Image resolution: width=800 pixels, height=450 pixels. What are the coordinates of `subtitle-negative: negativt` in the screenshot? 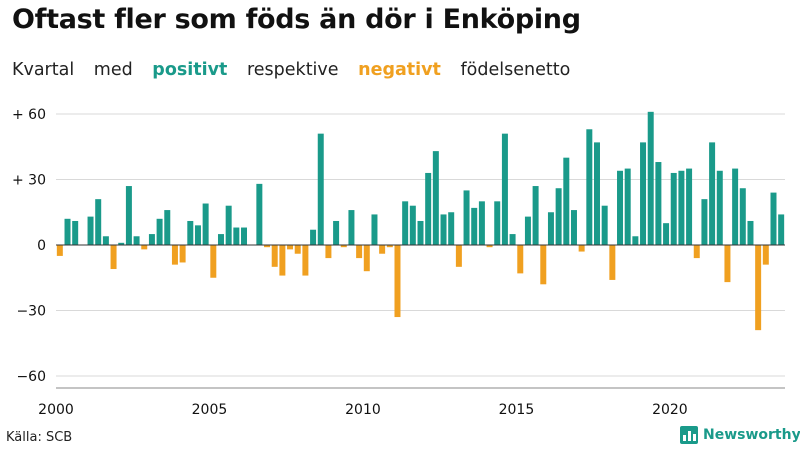 It's located at (399, 70).